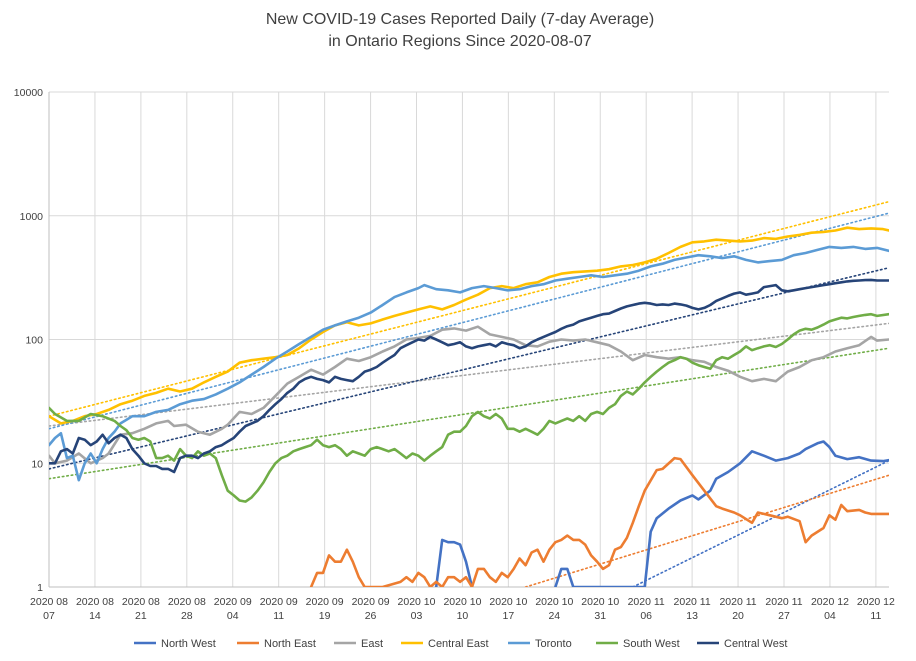 The width and height of the screenshot is (916, 661). What do you see at coordinates (760, 523) in the screenshot?
I see `trendline-north-west` at bounding box center [760, 523].